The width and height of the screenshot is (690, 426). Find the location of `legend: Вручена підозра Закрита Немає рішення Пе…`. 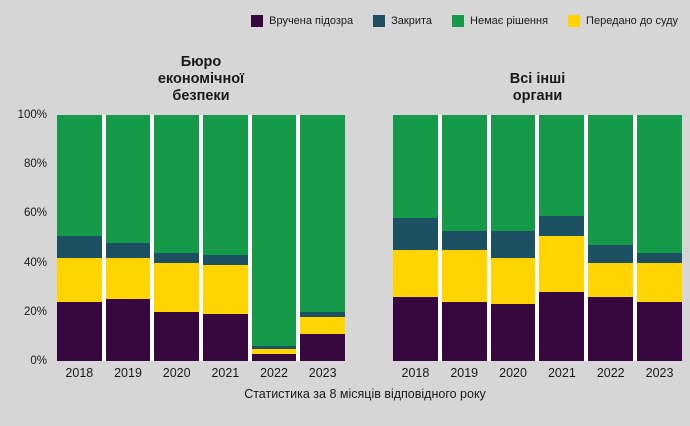

legend: Вручена підозра Закрита Немає рішення Пе… is located at coordinates (345, 13).